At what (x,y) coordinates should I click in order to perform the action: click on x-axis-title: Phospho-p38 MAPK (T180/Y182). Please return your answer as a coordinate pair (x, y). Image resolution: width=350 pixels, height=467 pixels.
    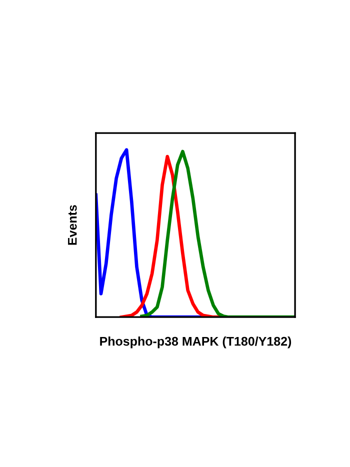
    Looking at the image, I should click on (196, 342).